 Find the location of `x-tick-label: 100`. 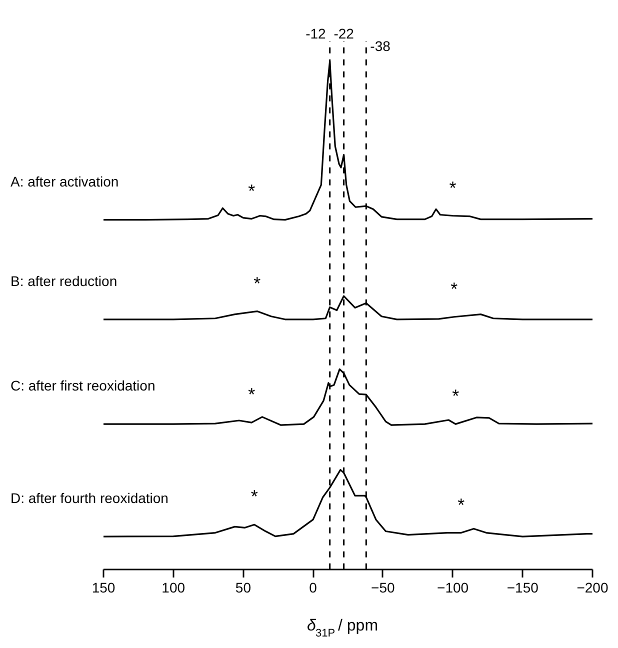

x-tick-label: 100 is located at coordinates (174, 587).